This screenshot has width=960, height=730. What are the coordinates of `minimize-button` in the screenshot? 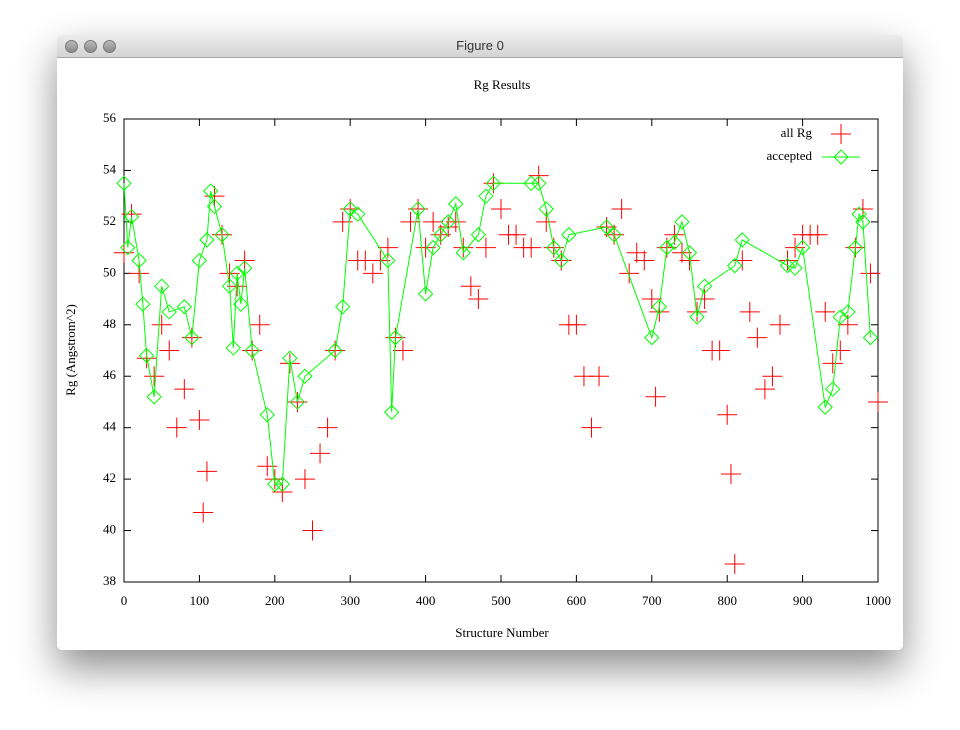 It's located at (90, 46).